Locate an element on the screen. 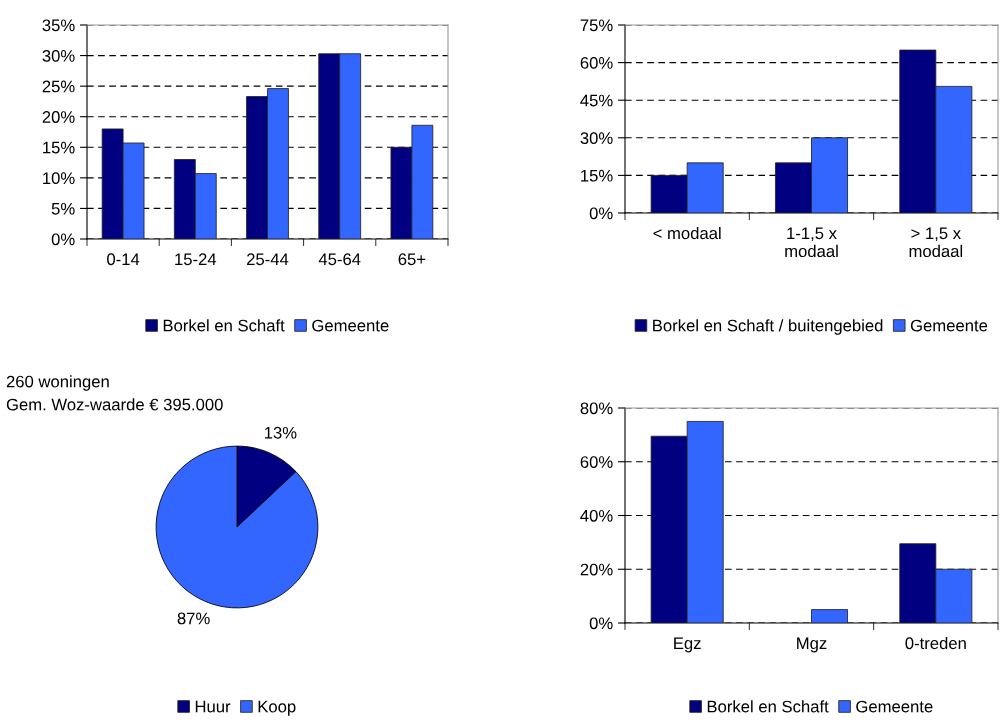 The height and width of the screenshot is (720, 1007). legend-label: Borkel en Schaft / buitengebied is located at coordinates (768, 327).